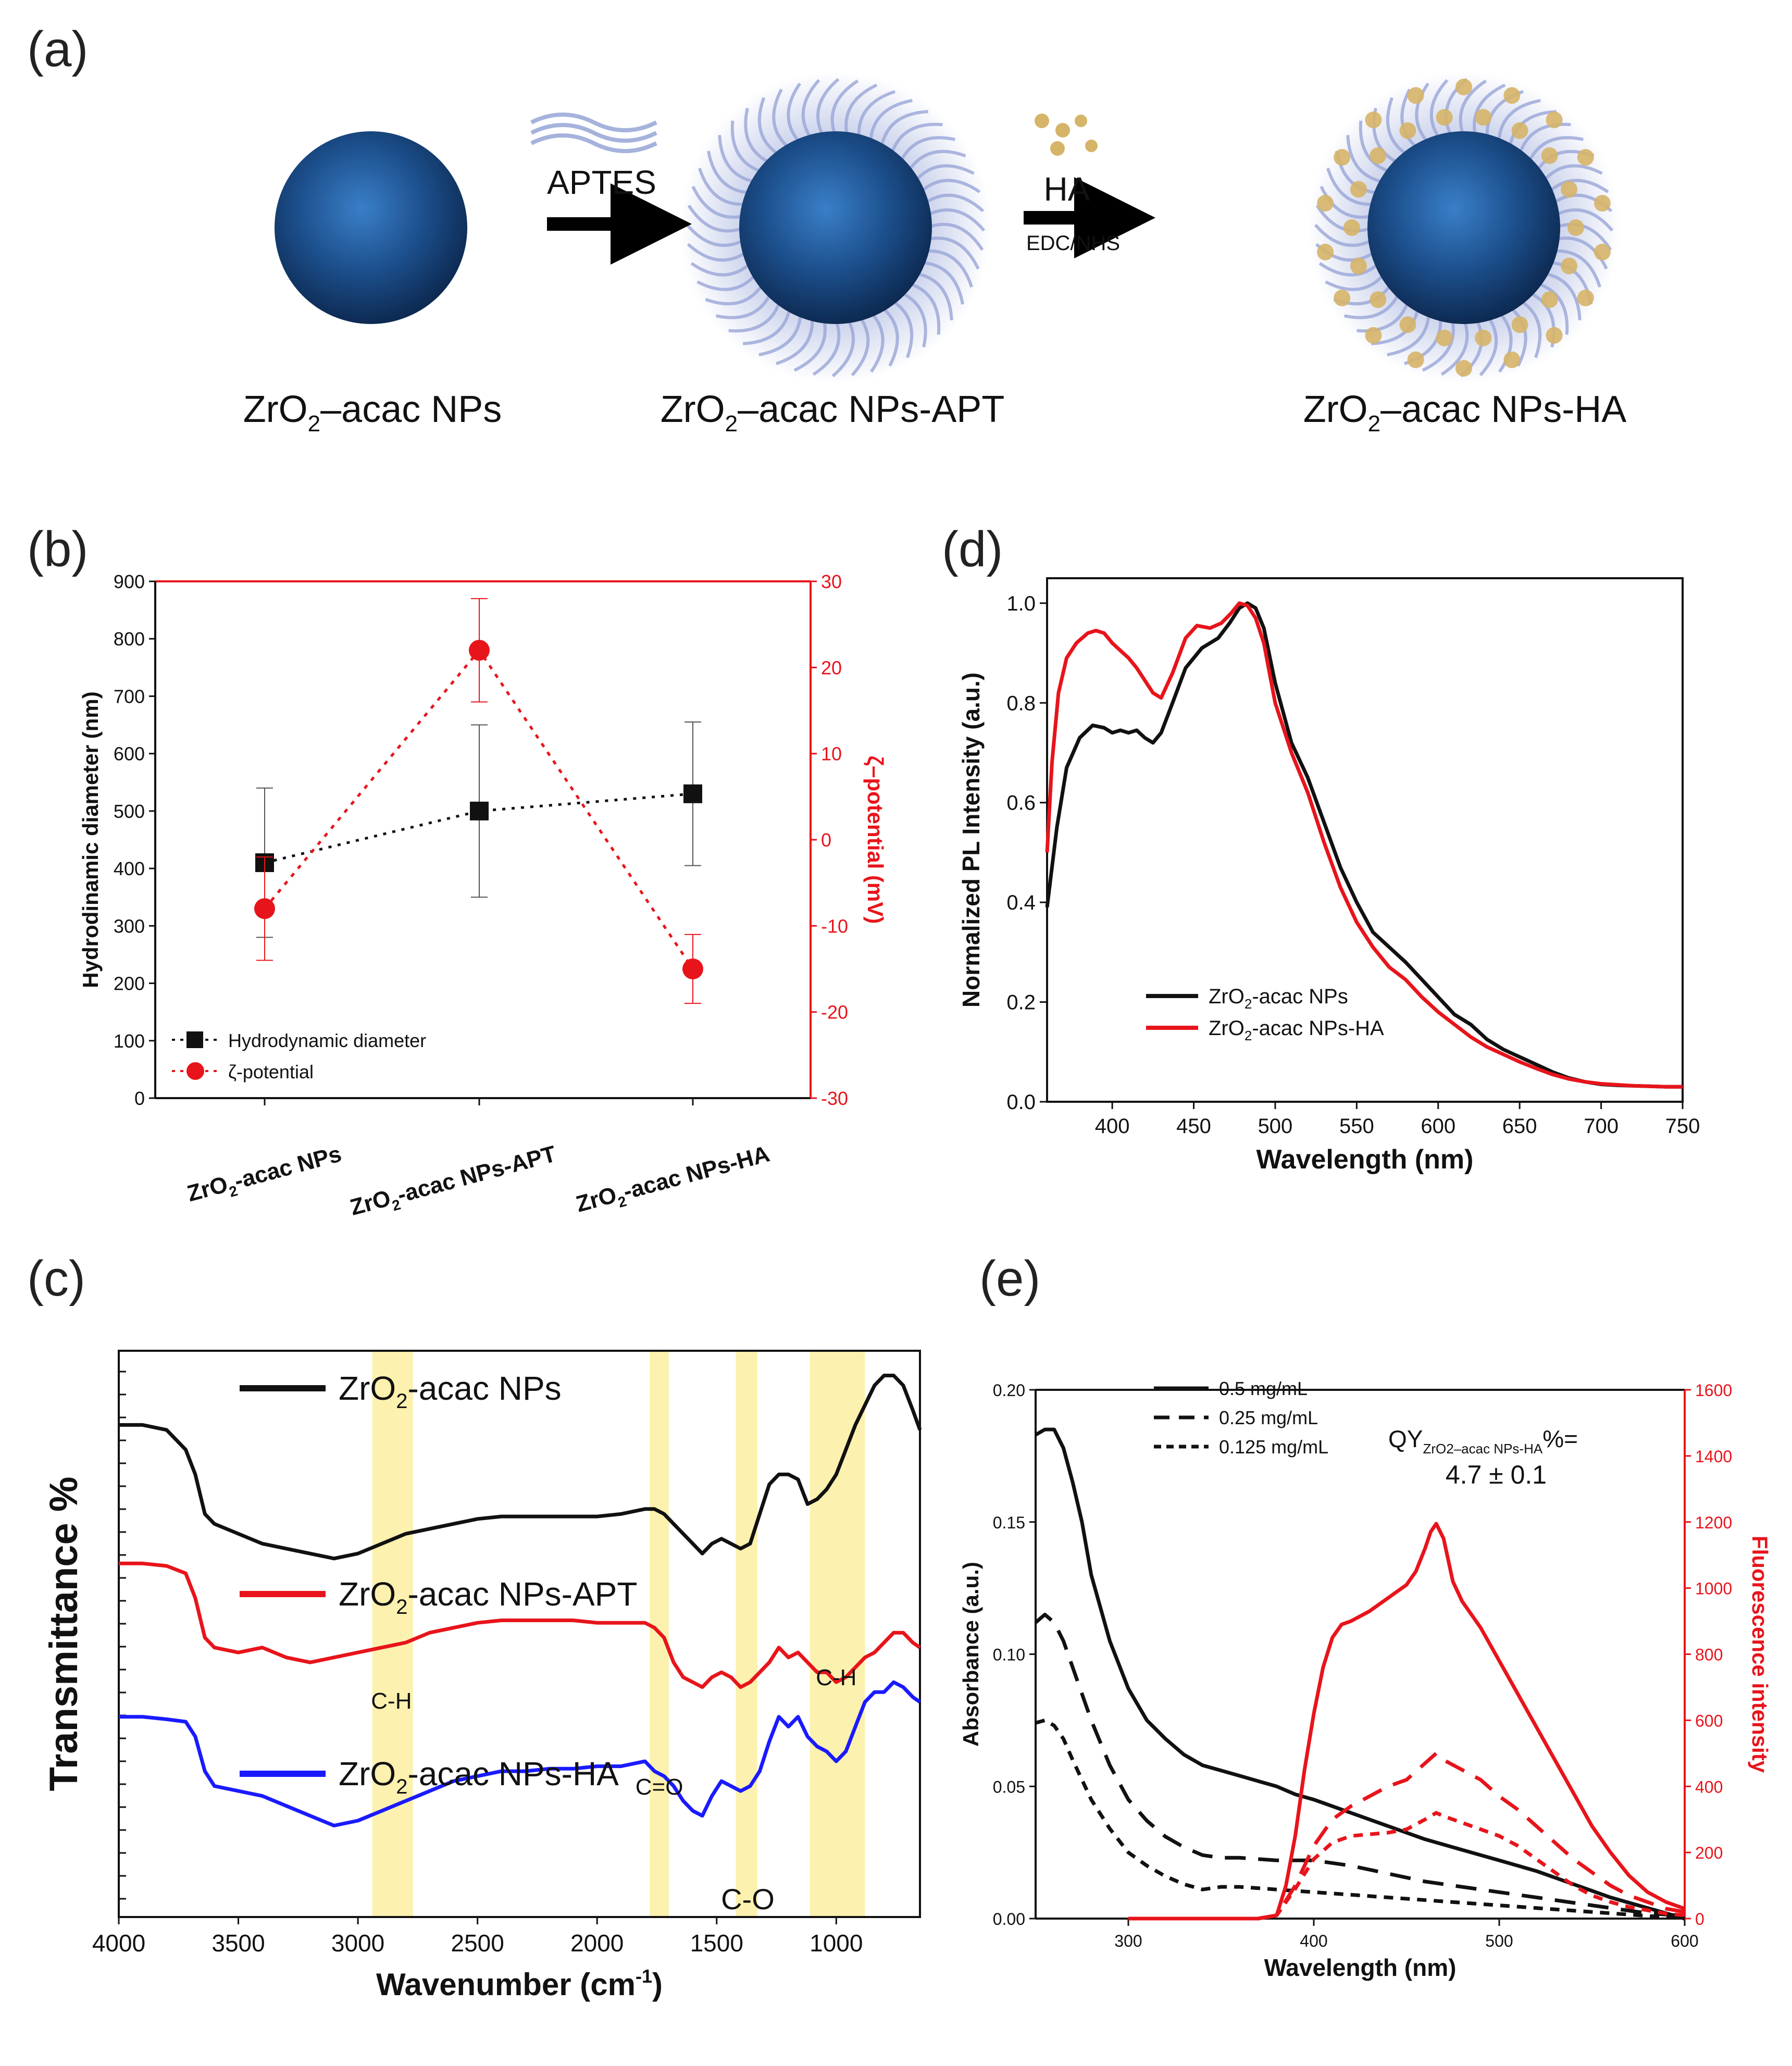  Describe the element at coordinates (831, 667) in the screenshot. I see `y2-tick-label: 20` at that location.